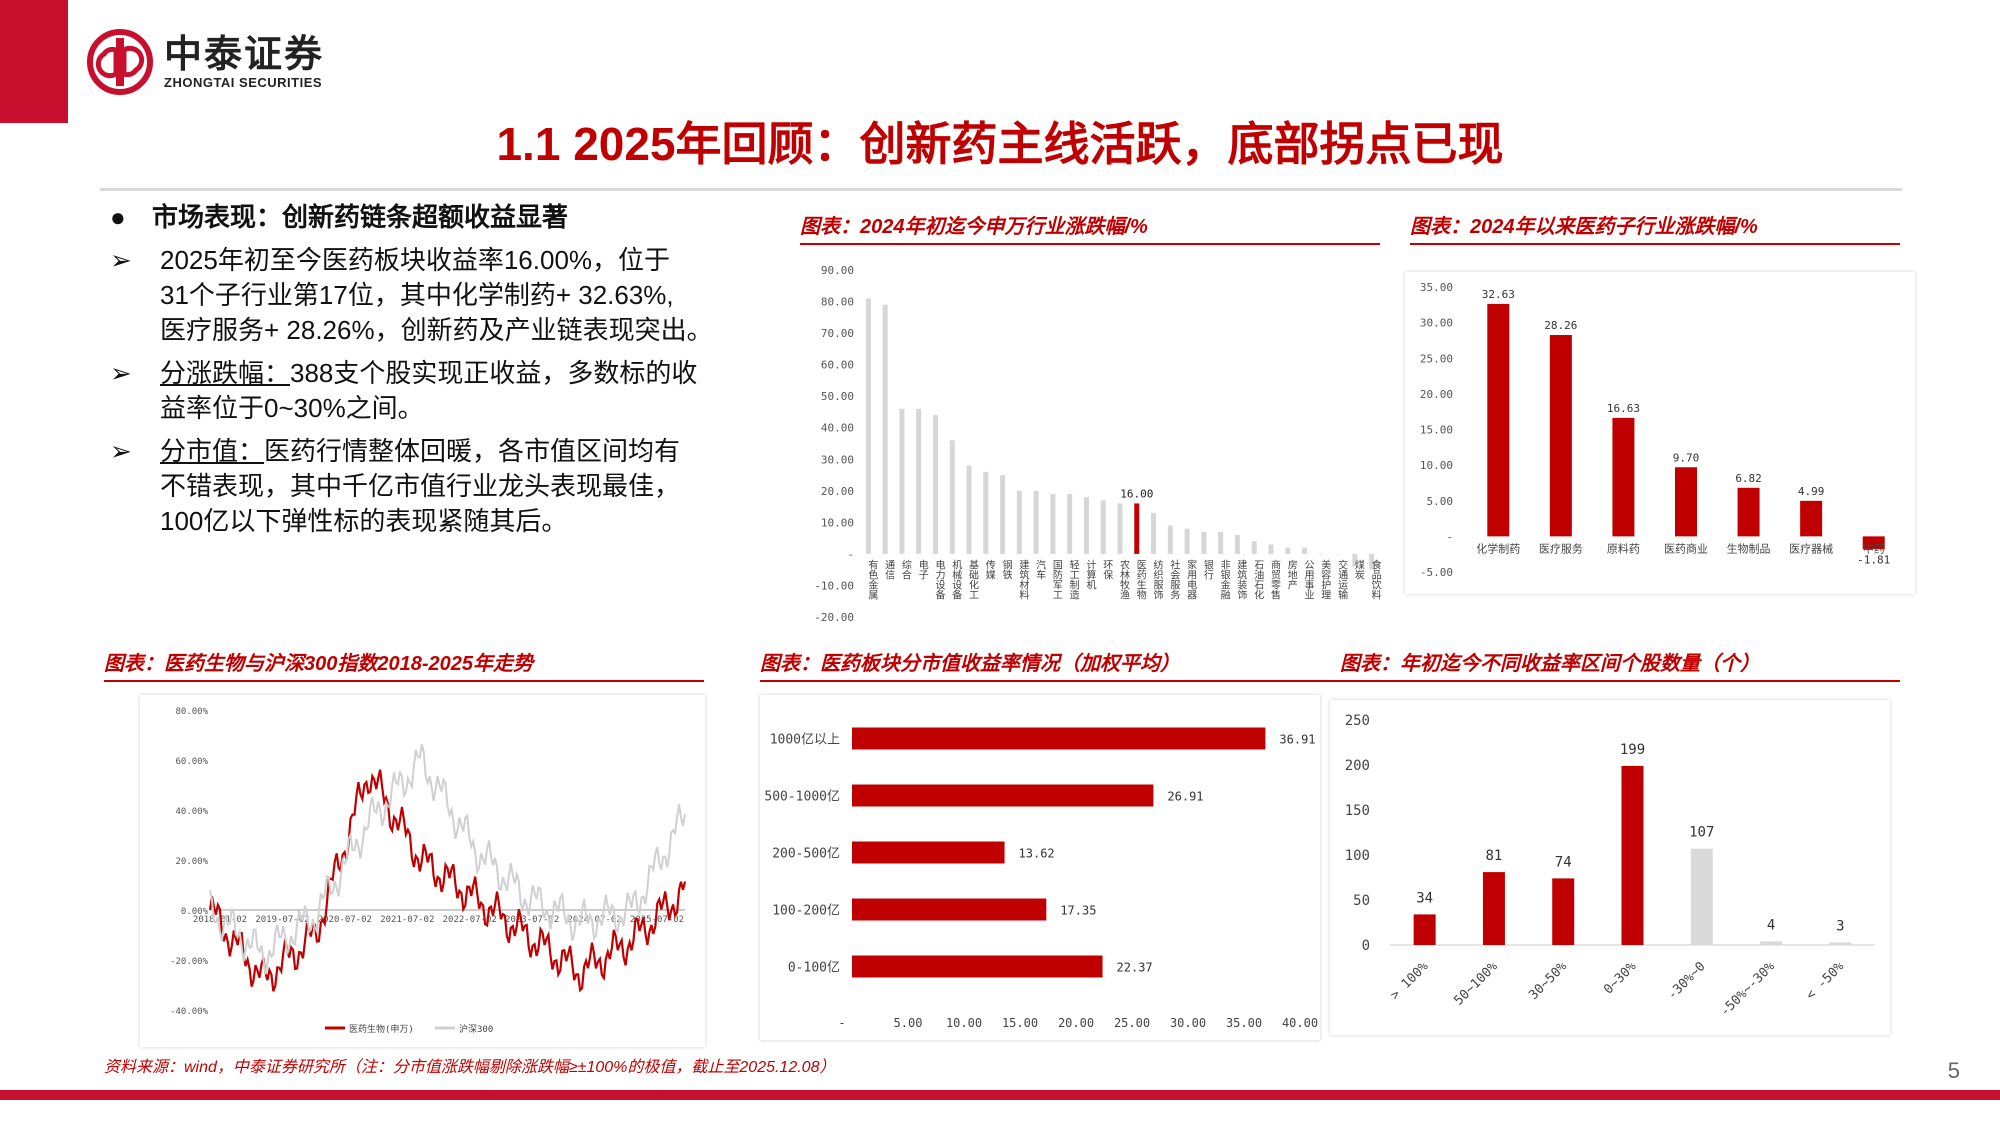  Describe the element at coordinates (1132, 1023) in the screenshot. I see `x-tick-label: 25.00` at that location.